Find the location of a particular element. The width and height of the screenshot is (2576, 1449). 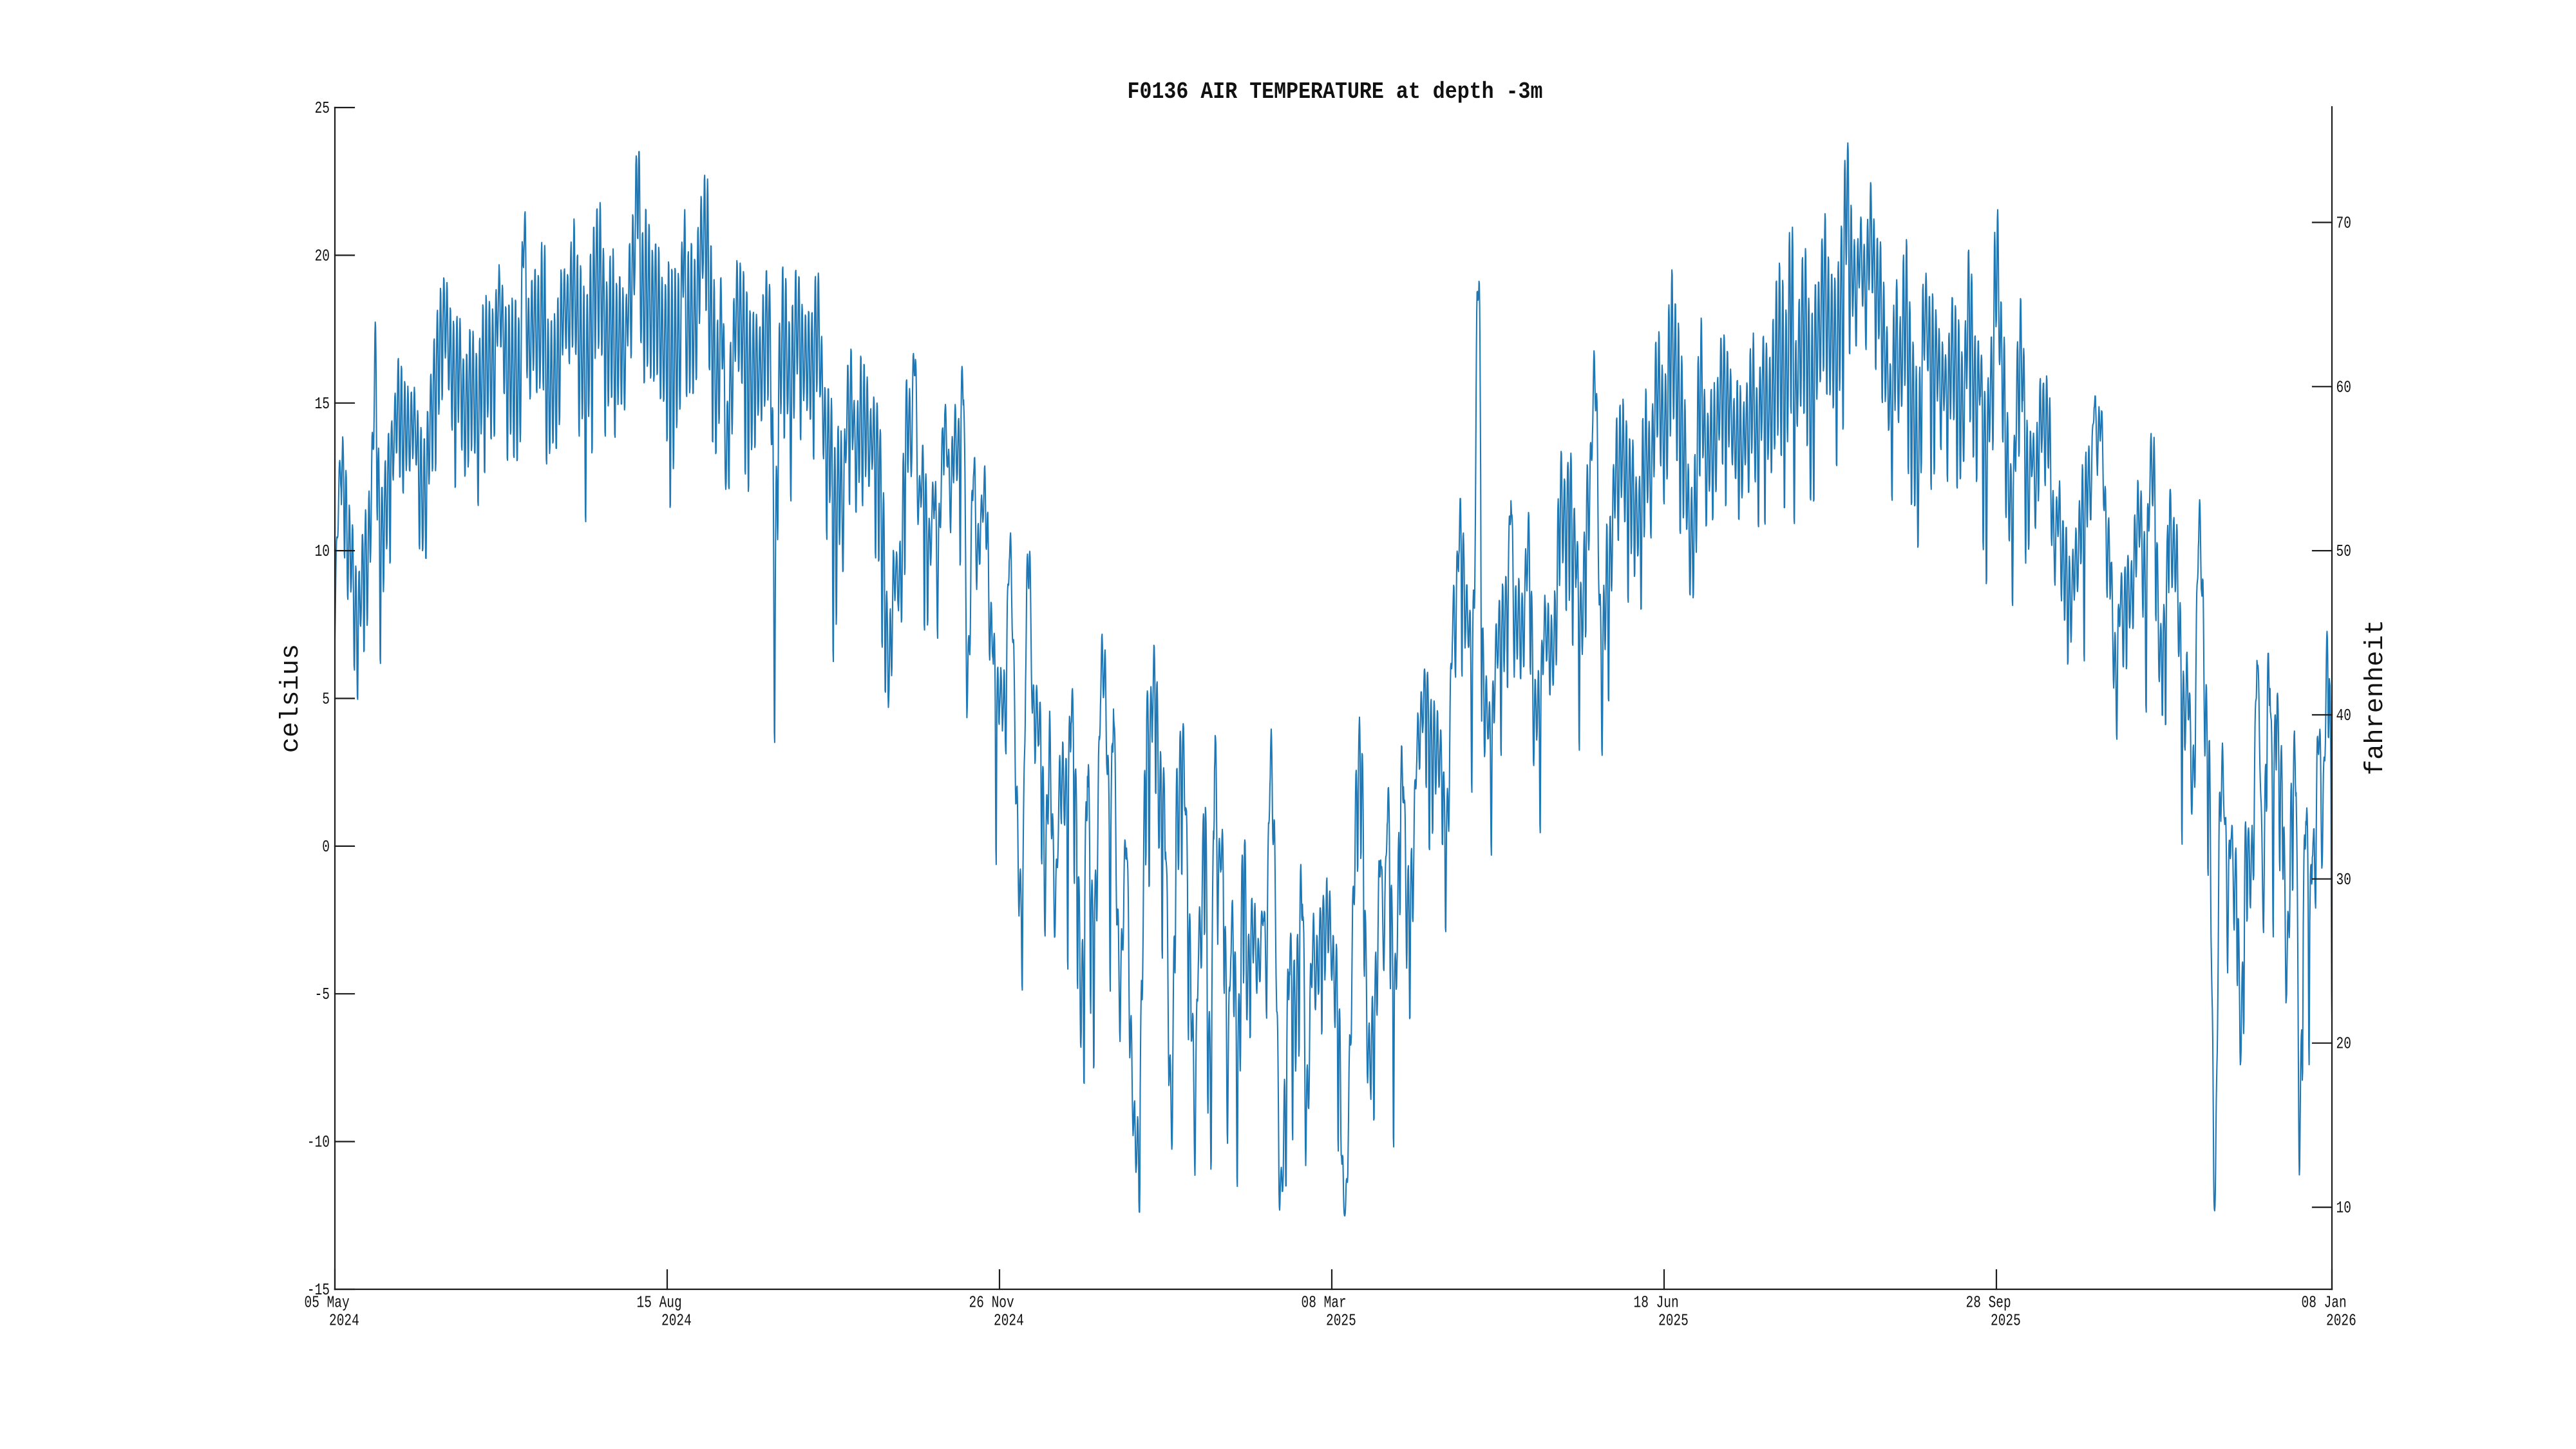

svg-text: 2026 is located at coordinates (2341, 1321).